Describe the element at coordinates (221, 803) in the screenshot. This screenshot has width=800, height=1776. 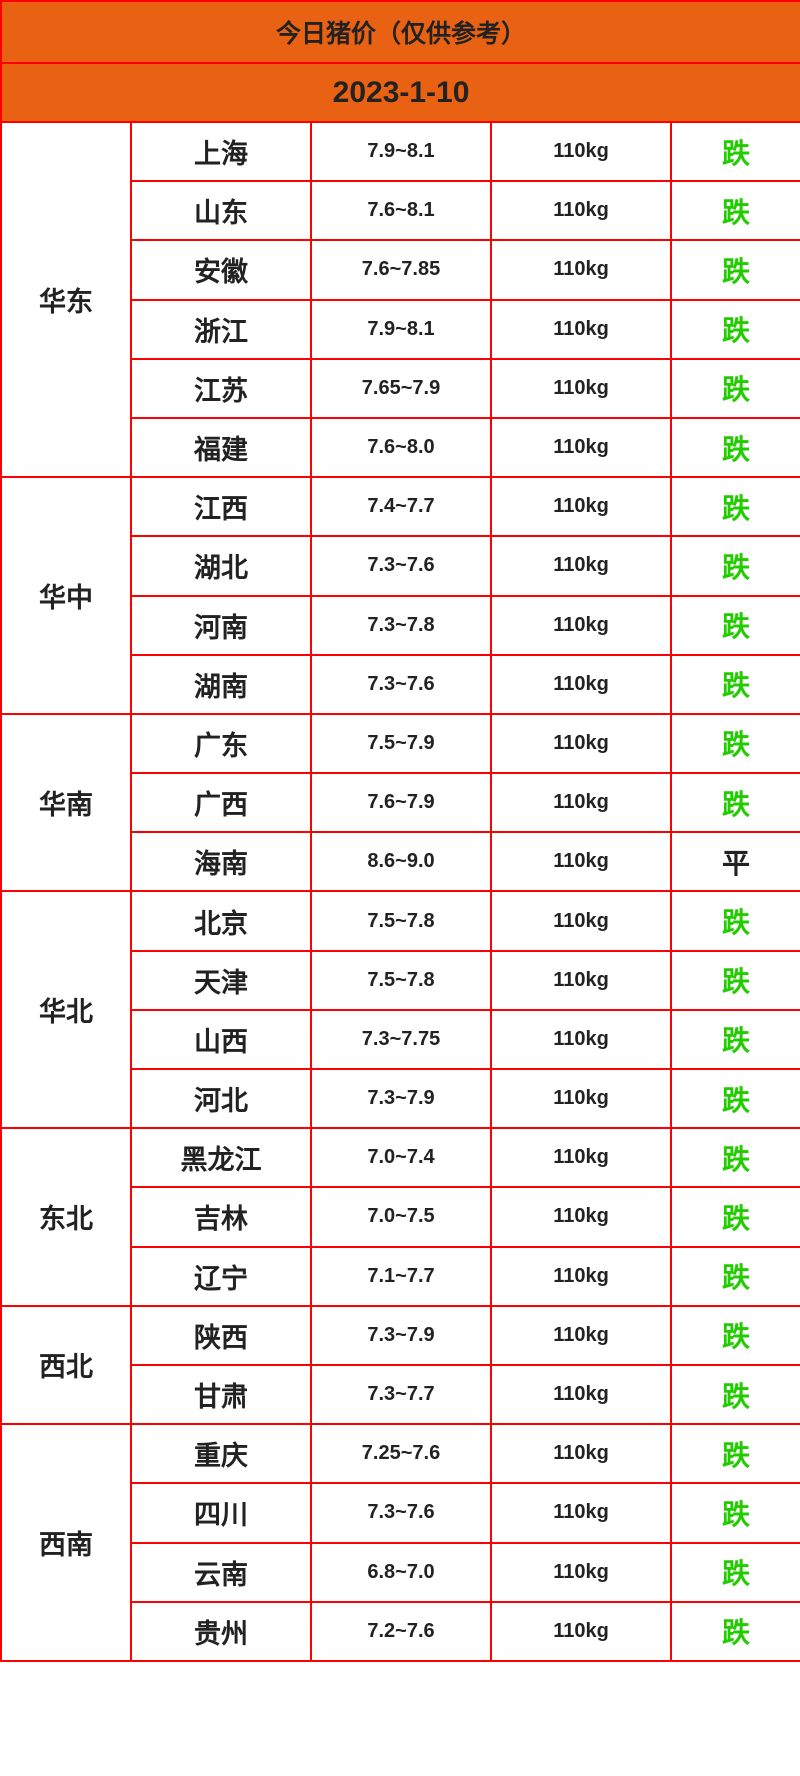
I see `city-cell: 广西` at that location.